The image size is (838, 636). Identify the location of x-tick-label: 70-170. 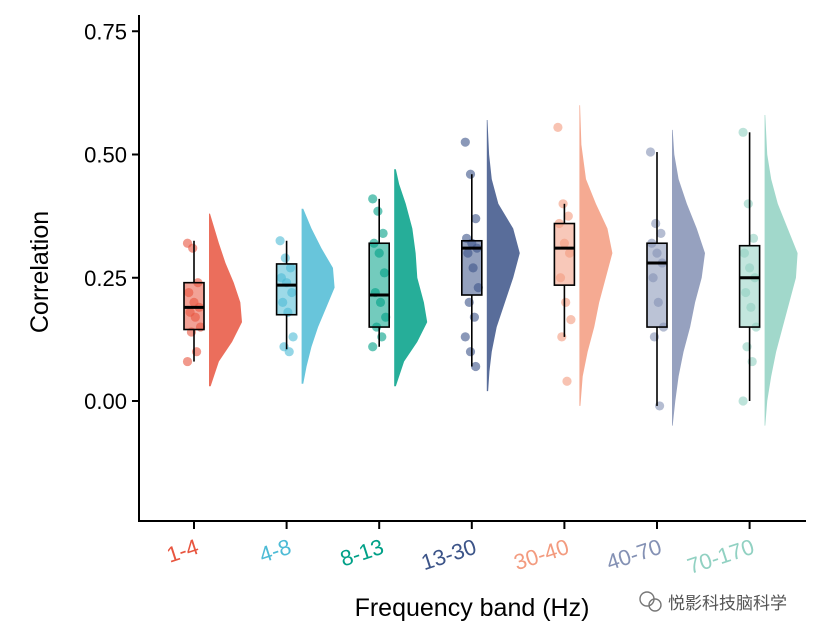
(720, 556).